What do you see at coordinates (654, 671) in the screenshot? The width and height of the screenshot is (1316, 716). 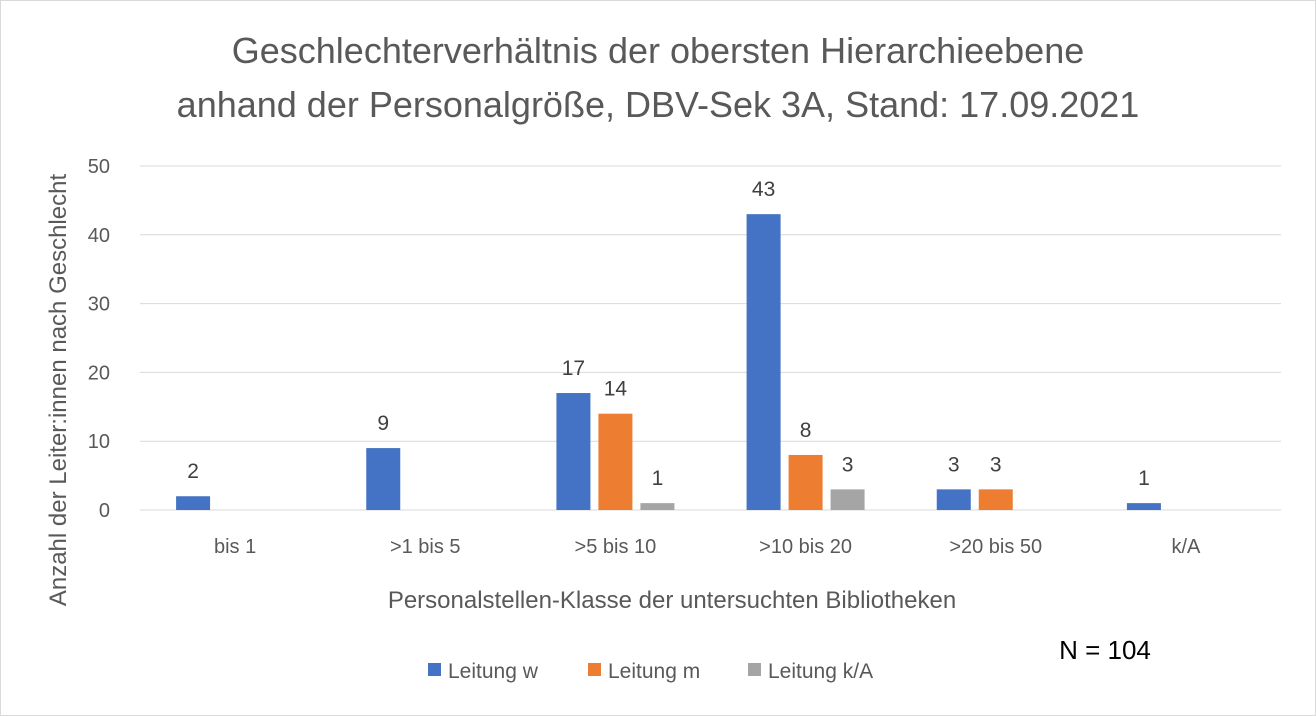 I see `legend-label: Leitung m` at bounding box center [654, 671].